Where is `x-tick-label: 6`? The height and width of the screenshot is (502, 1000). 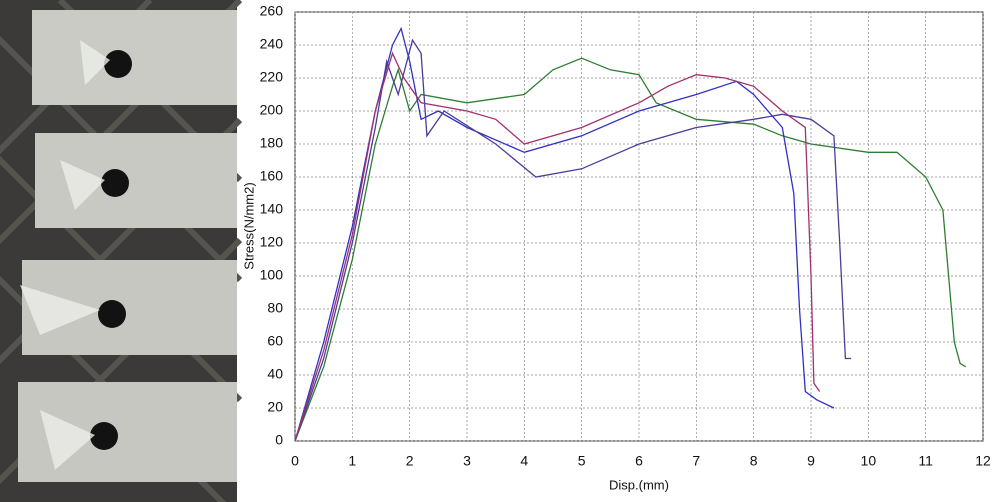
x-tick-label: 6 is located at coordinates (639, 461).